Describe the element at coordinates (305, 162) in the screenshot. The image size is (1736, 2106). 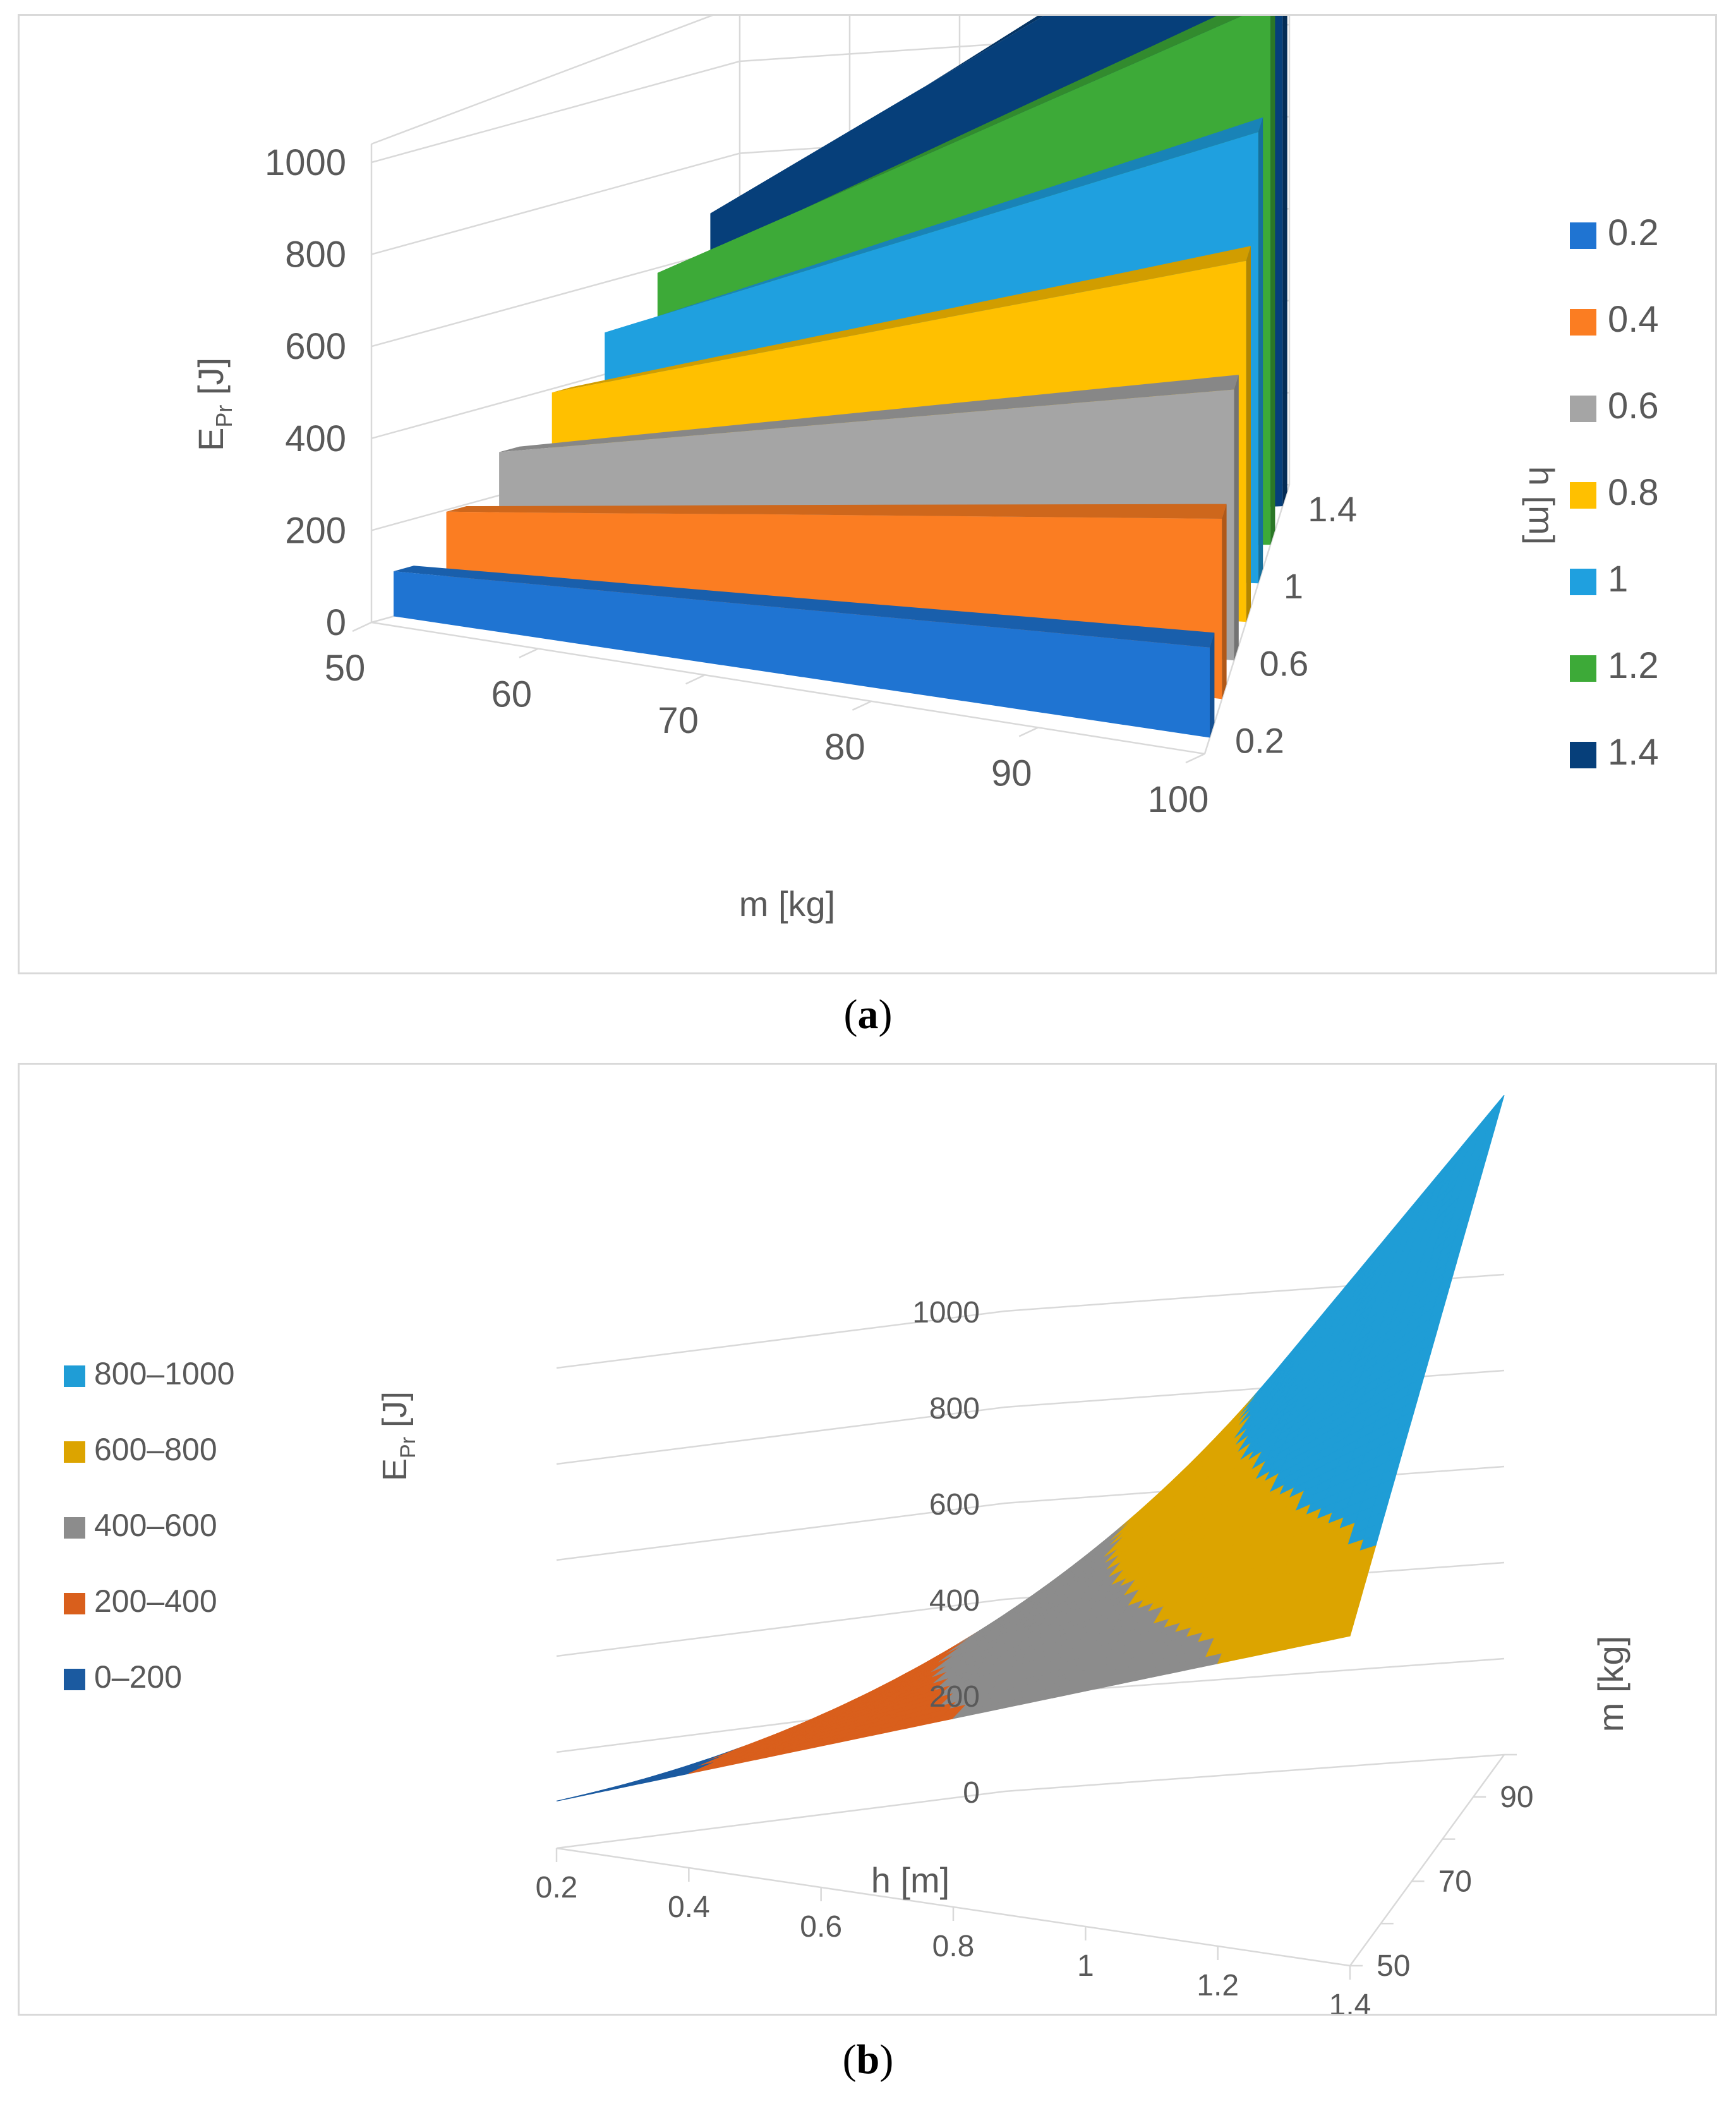
I see `chart-a-y-tick-label: 1000` at that location.